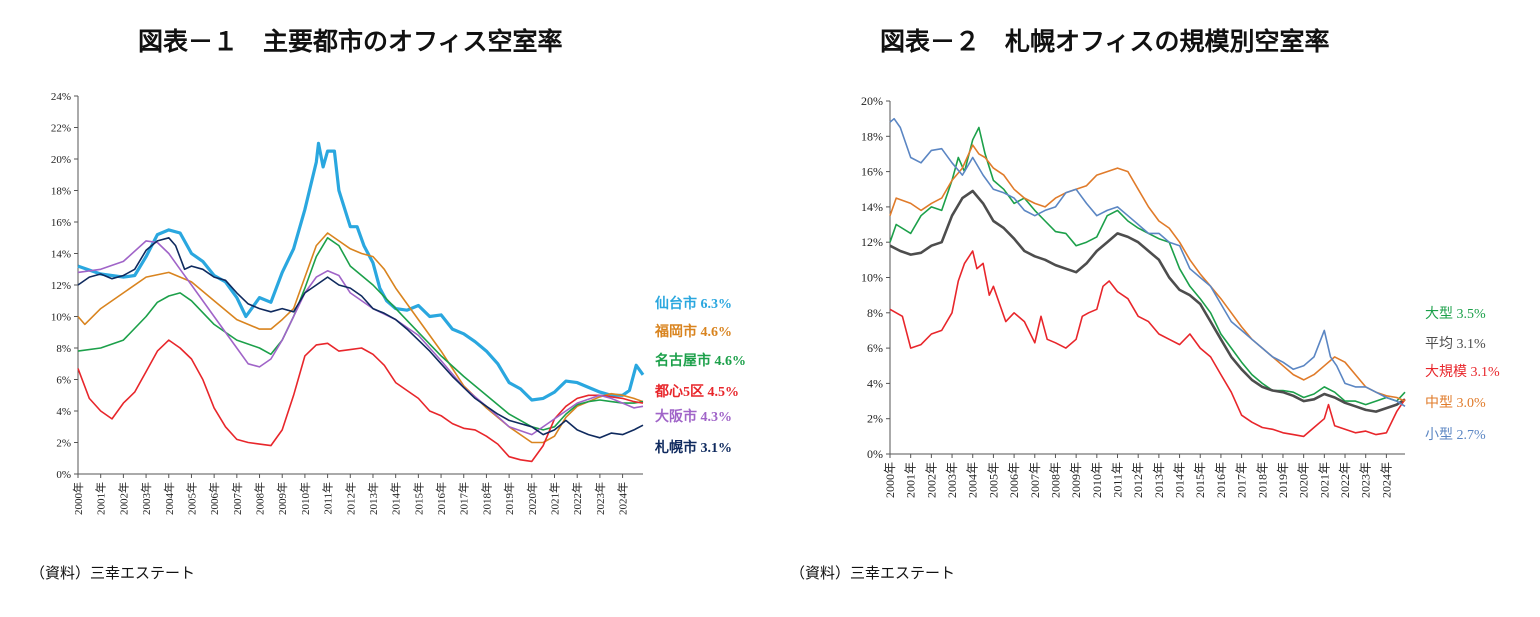 This screenshot has height=617, width=1540. I want to click on x-tick-label: 2007年, so click(1035, 480).